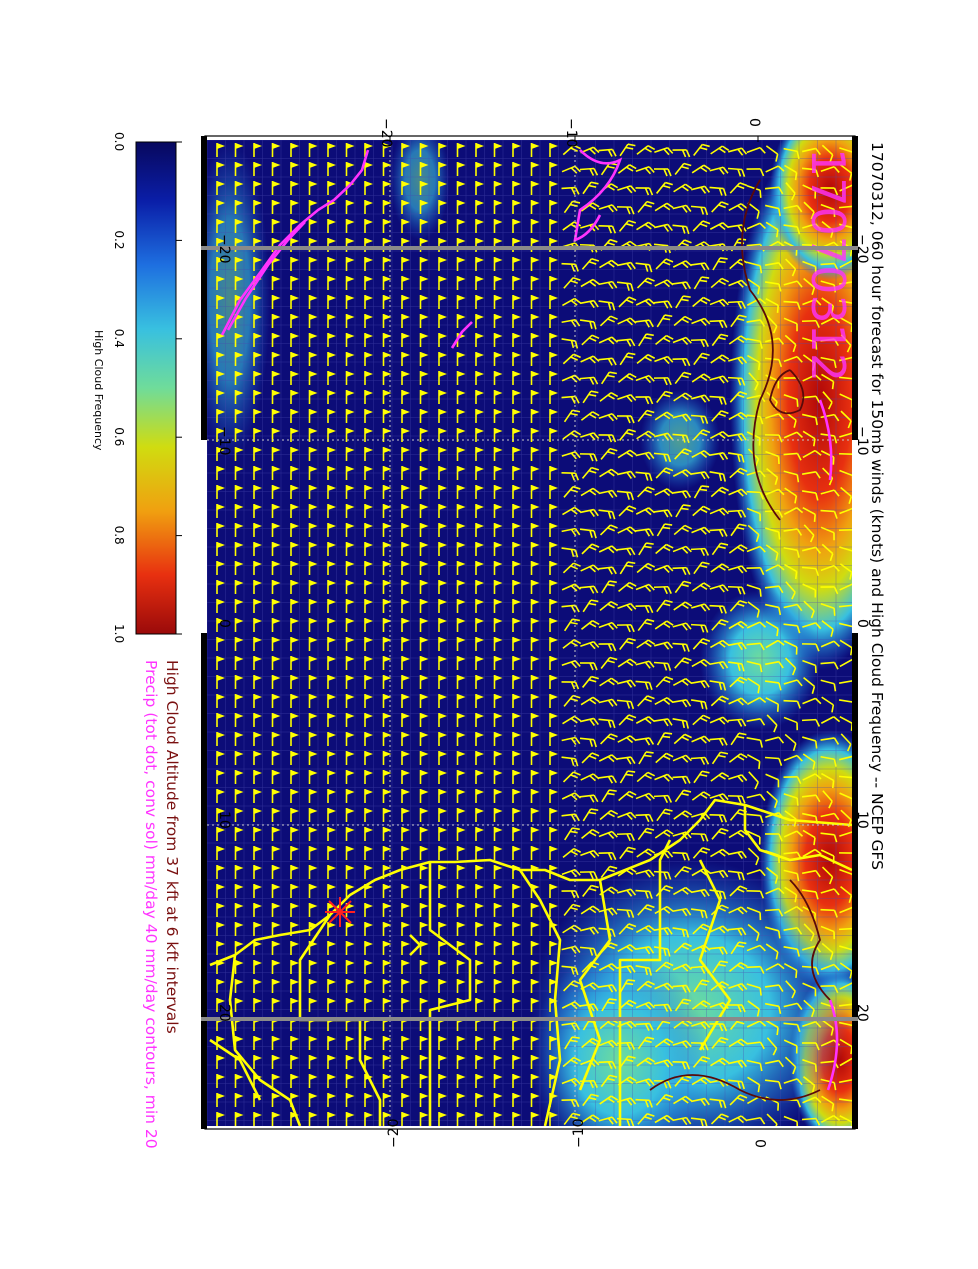 The width and height of the screenshot is (978, 1269). What do you see at coordinates (156, 388) in the screenshot?
I see `colorbar` at bounding box center [156, 388].